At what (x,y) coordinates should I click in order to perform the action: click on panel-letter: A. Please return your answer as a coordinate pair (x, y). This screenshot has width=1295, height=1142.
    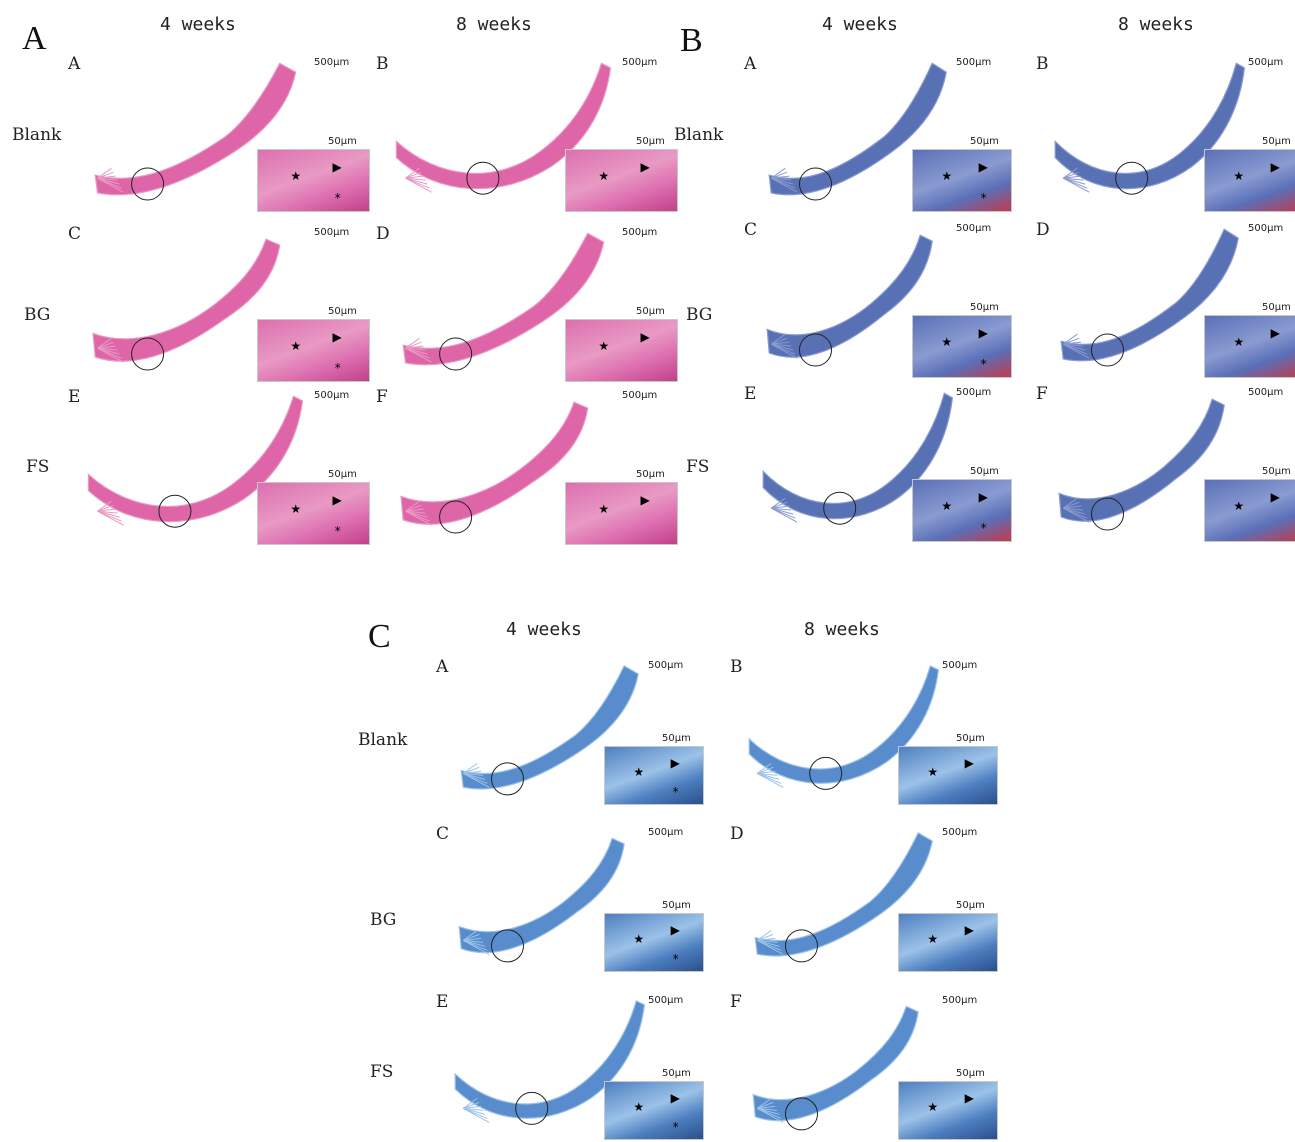
    Looking at the image, I should click on (34, 38).